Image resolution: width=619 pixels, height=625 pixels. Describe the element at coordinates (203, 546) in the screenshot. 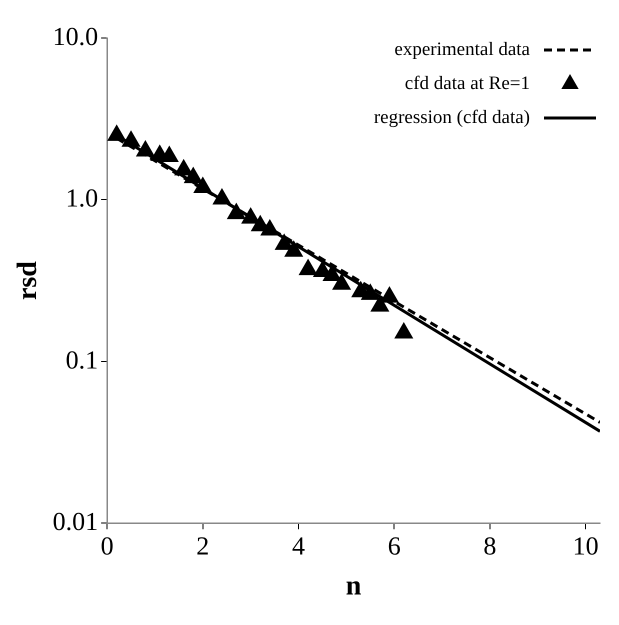

I see `x-tick-label: 2` at that location.